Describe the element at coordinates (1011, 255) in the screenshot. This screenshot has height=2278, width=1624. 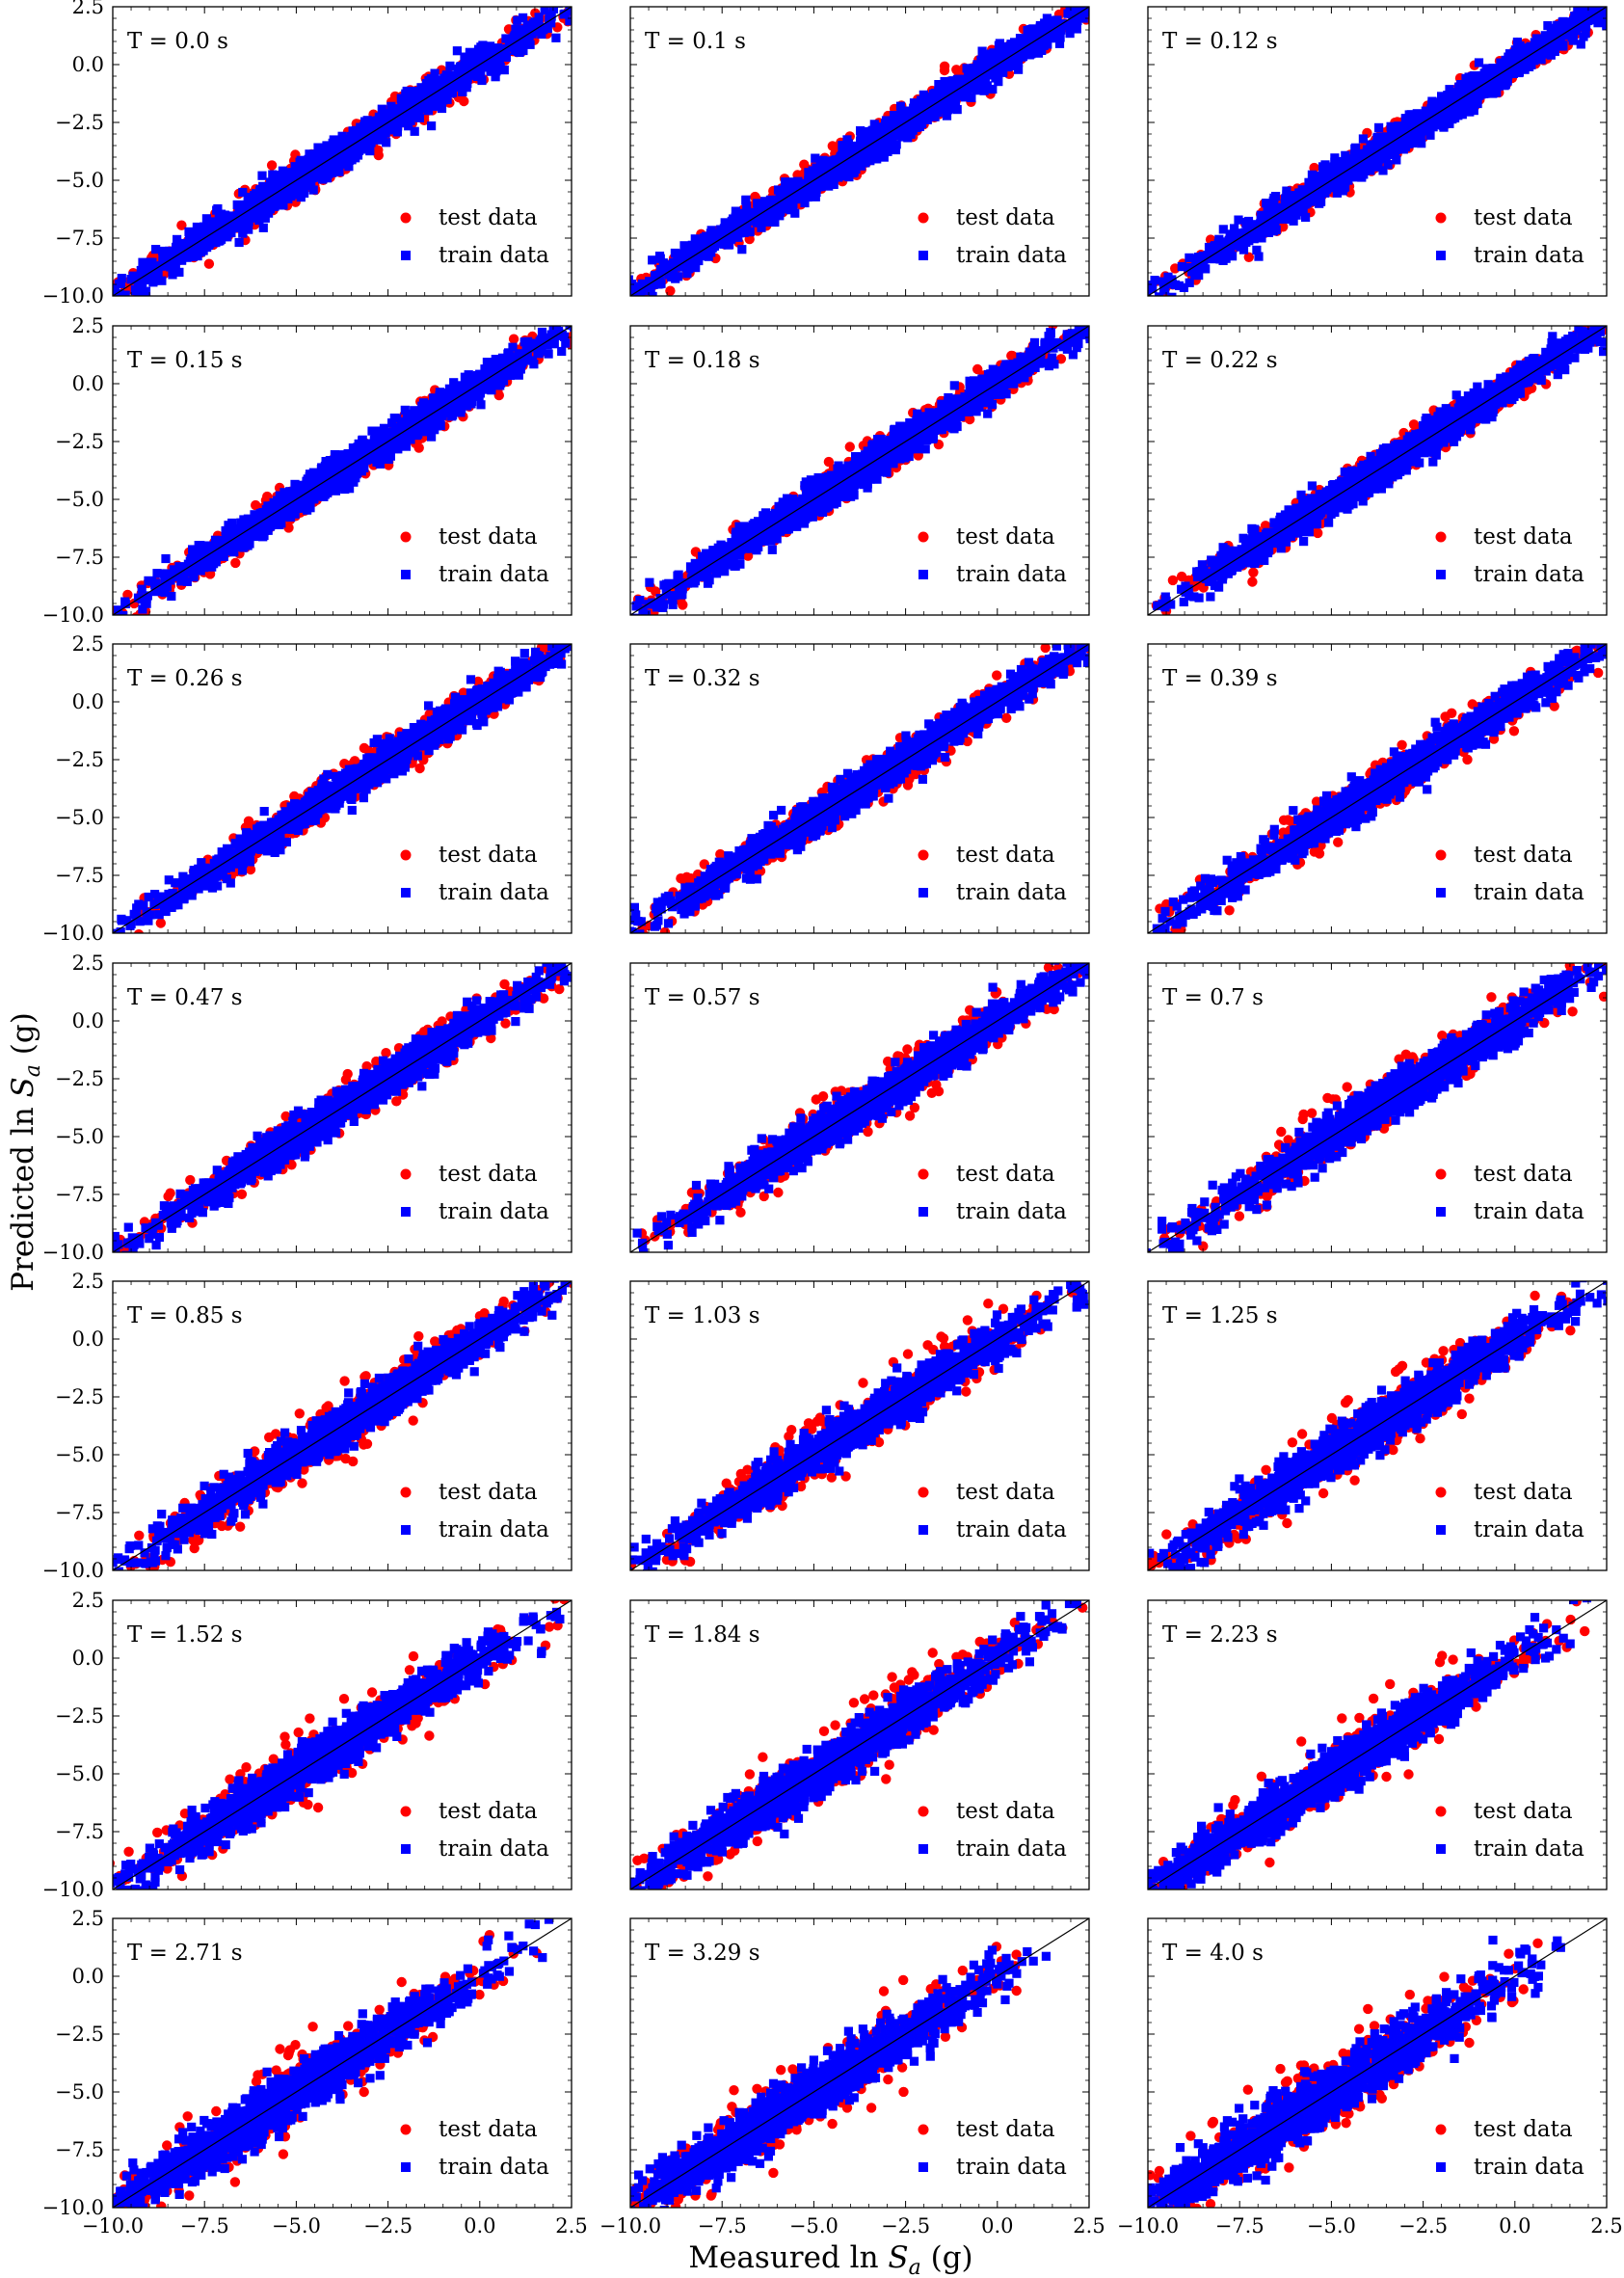
I see `legend-train-label: train data` at that location.